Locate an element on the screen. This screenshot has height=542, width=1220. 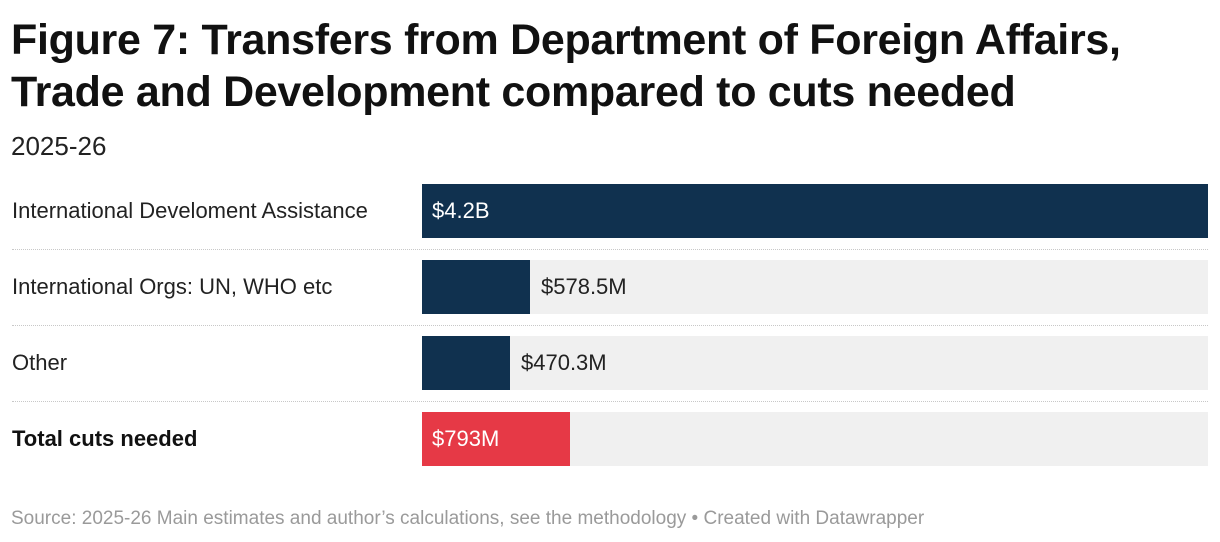
value-label-other: $470.3M is located at coordinates (564, 362).